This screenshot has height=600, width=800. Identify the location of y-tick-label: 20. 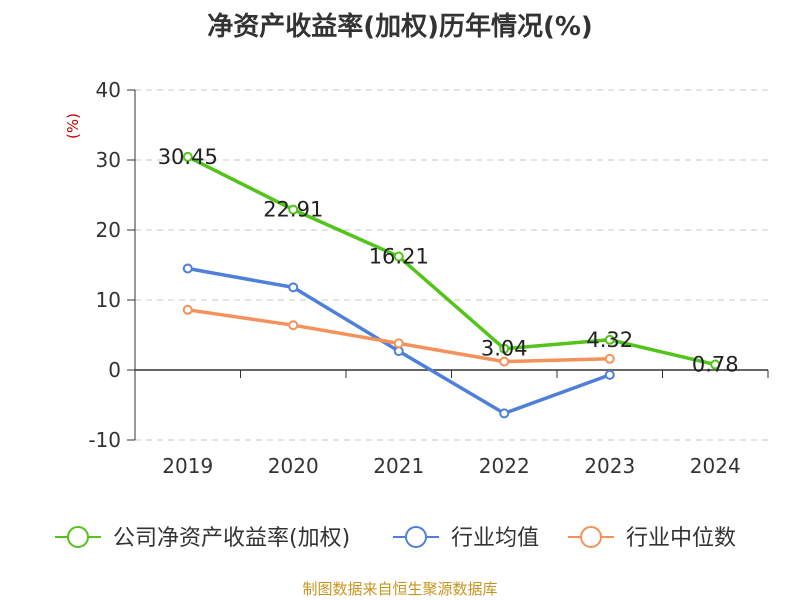
(108, 230).